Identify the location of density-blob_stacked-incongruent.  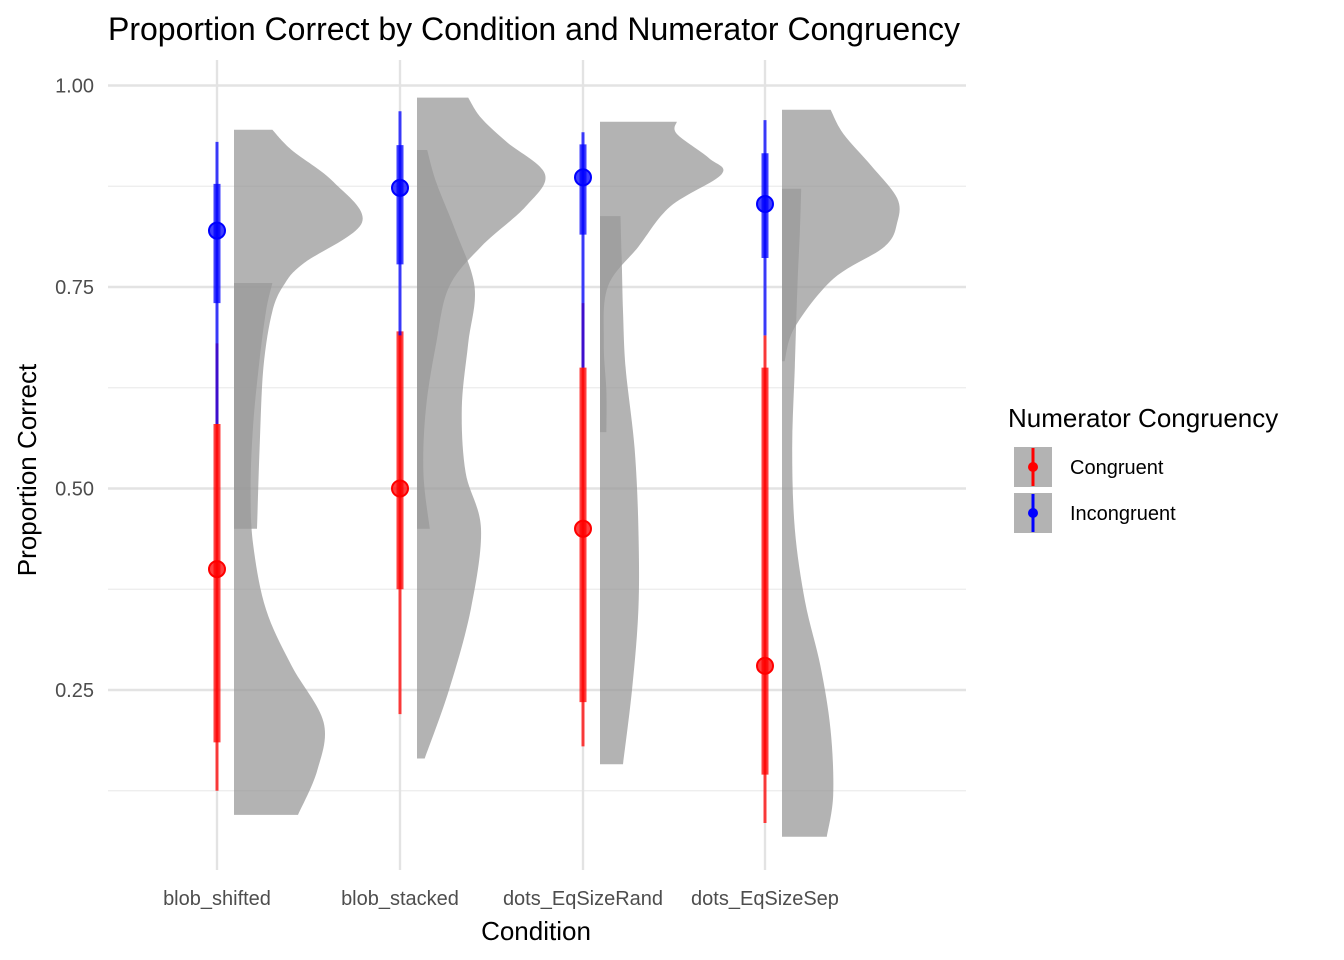
(481, 313).